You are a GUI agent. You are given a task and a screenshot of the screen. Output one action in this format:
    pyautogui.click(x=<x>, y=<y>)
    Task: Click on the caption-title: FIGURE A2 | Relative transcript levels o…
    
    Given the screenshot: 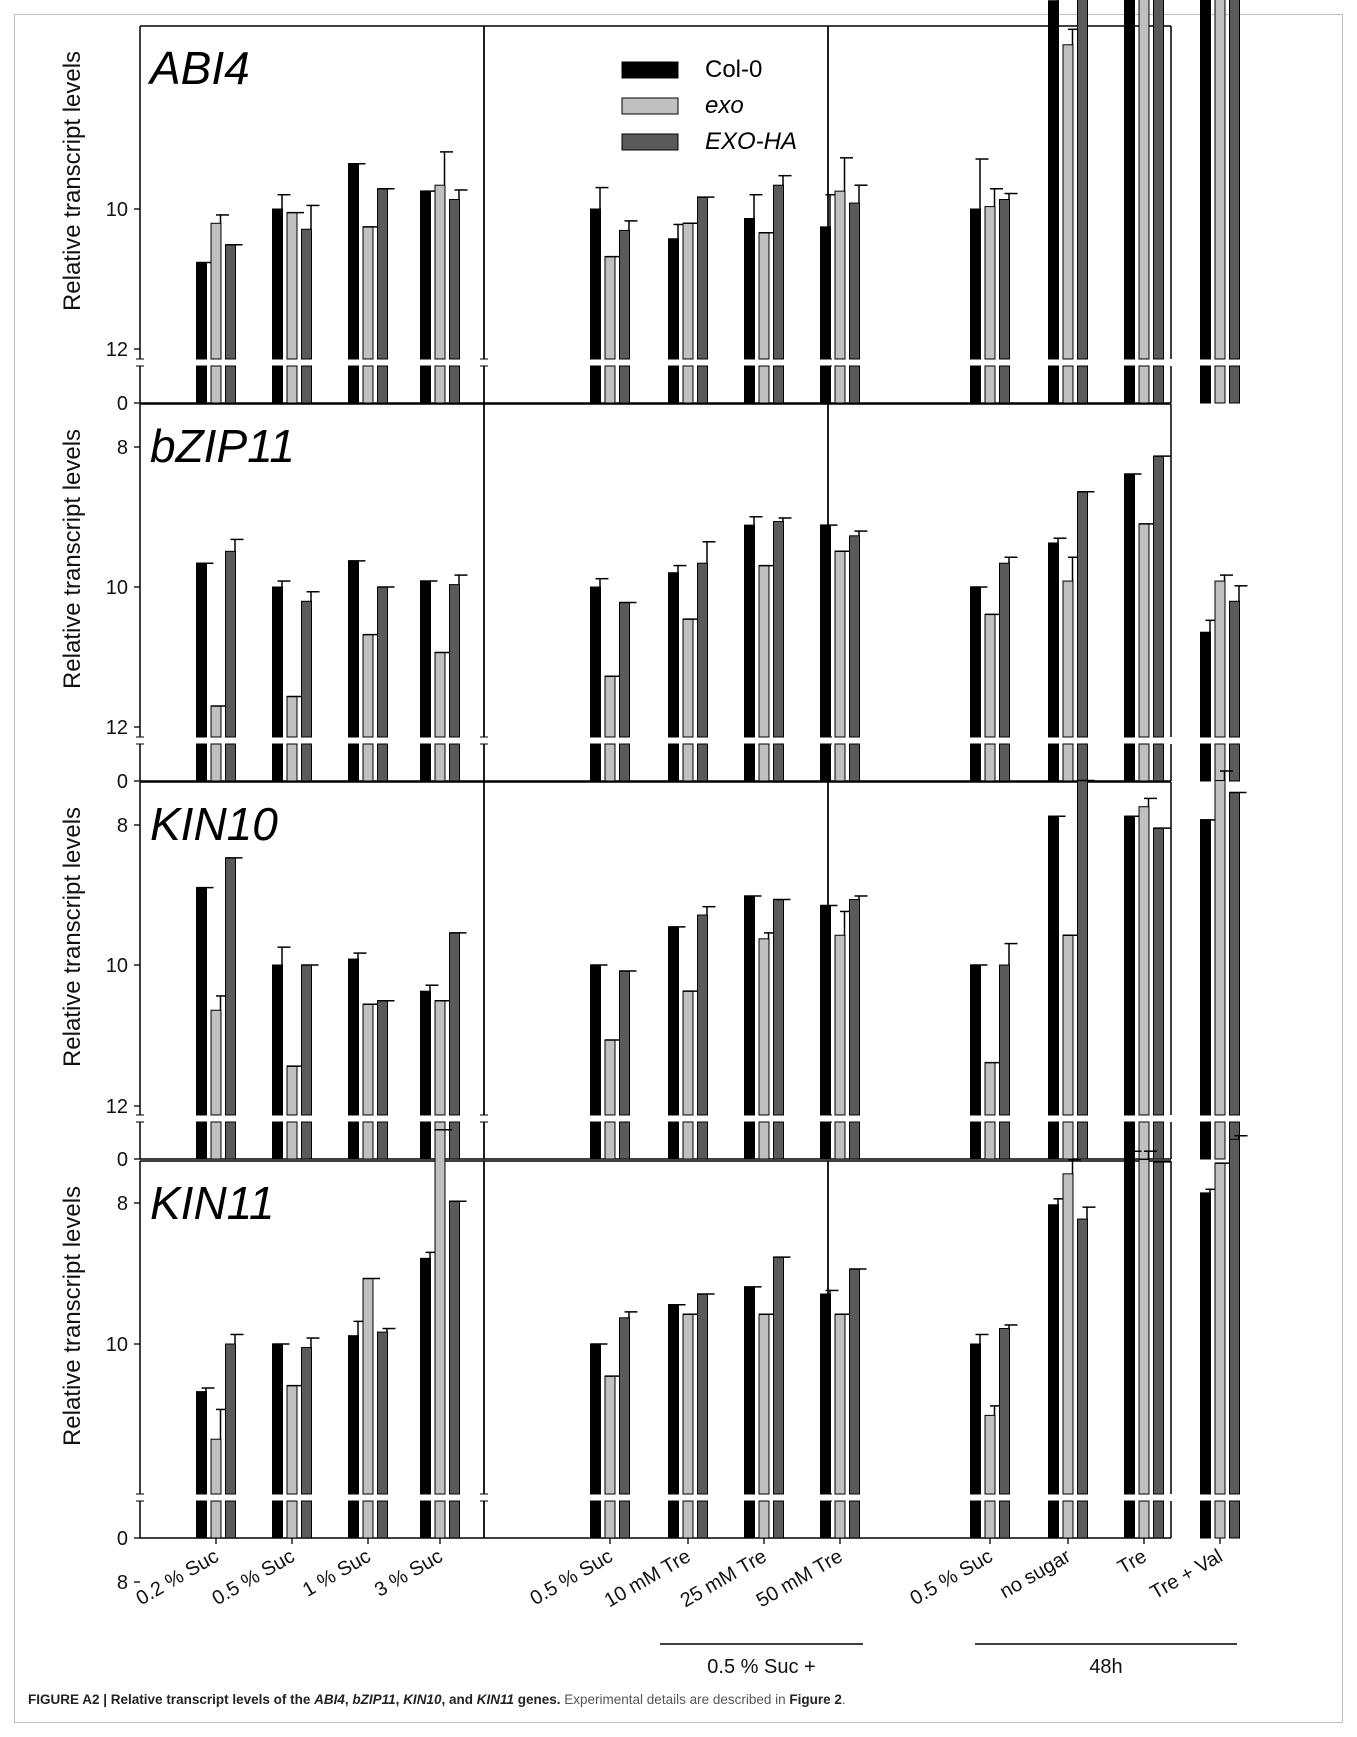 What is the action you would take?
    pyautogui.click(x=294, y=1699)
    